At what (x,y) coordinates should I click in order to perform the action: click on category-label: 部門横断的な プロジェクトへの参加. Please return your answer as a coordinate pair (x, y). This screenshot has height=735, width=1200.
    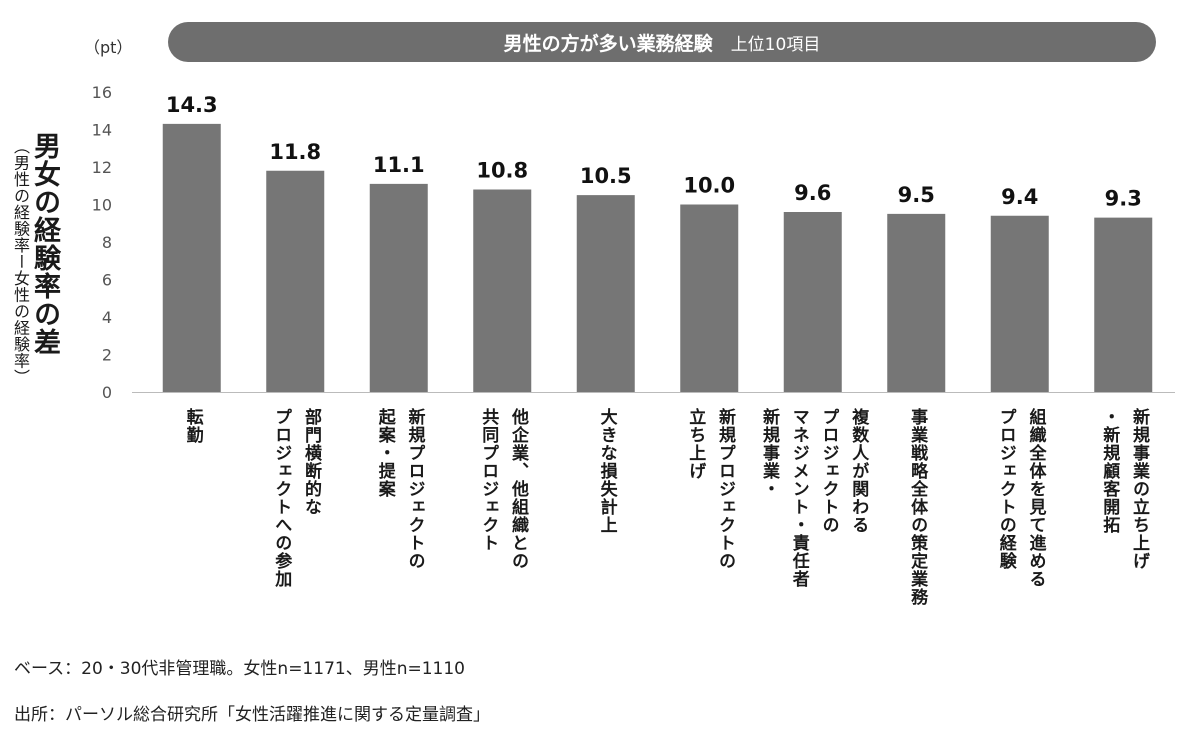
    Looking at the image, I should click on (296, 523).